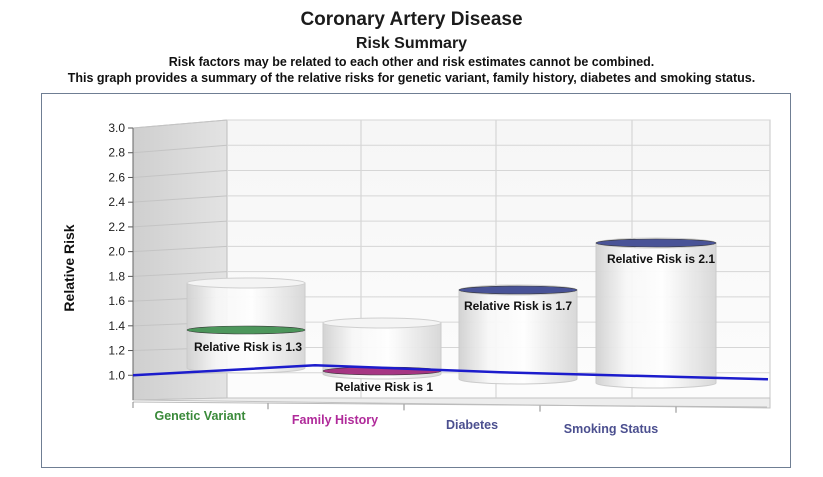 The height and width of the screenshot is (477, 823). Describe the element at coordinates (116, 375) in the screenshot. I see `y-tick-label: 1.0` at that location.